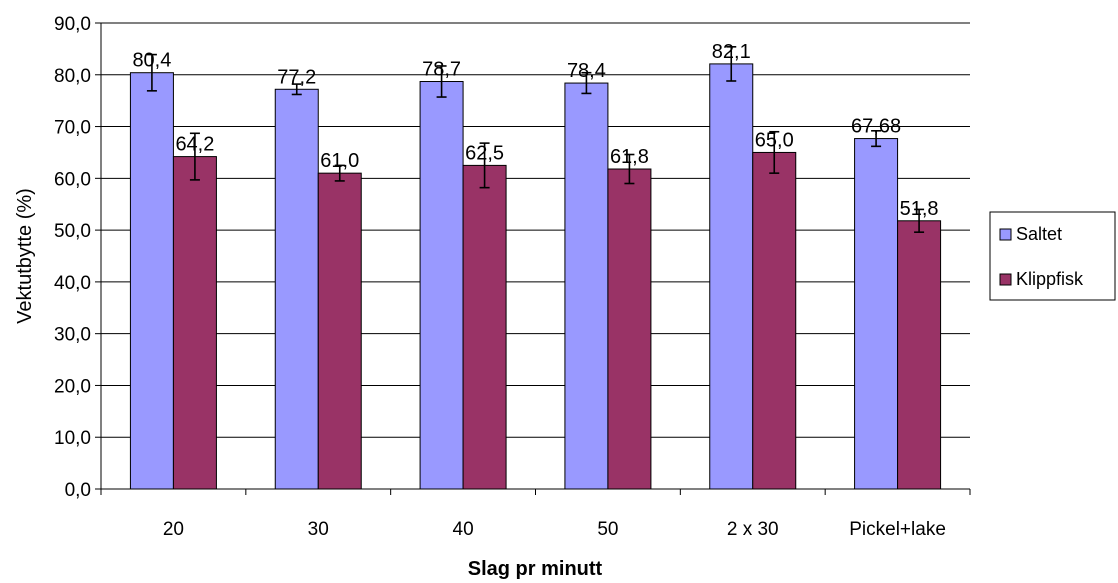  What do you see at coordinates (554, 529) in the screenshot?
I see `x-tick-labels: 20 30 40 50 2 x 30 Pickel+lake` at bounding box center [554, 529].